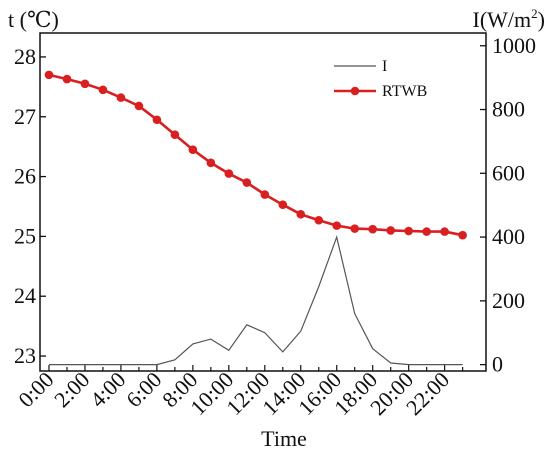  Describe the element at coordinates (514, 45) in the screenshot. I see `right-y-tick-label: 1000` at that location.